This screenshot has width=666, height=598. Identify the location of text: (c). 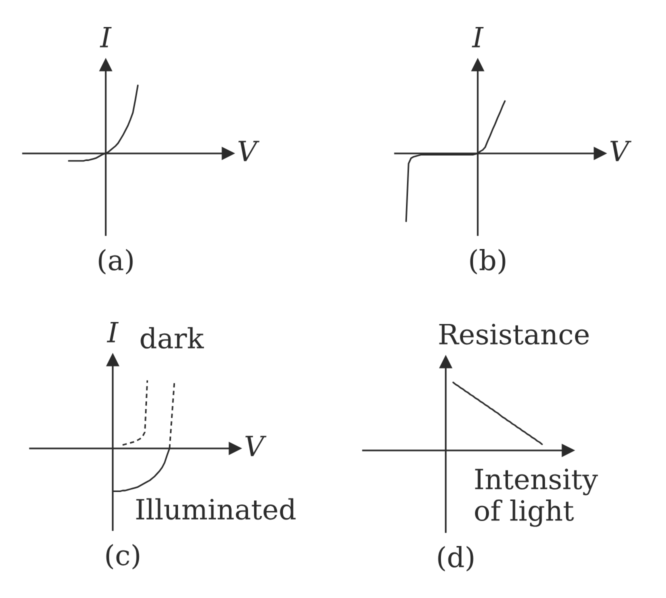
(123, 557).